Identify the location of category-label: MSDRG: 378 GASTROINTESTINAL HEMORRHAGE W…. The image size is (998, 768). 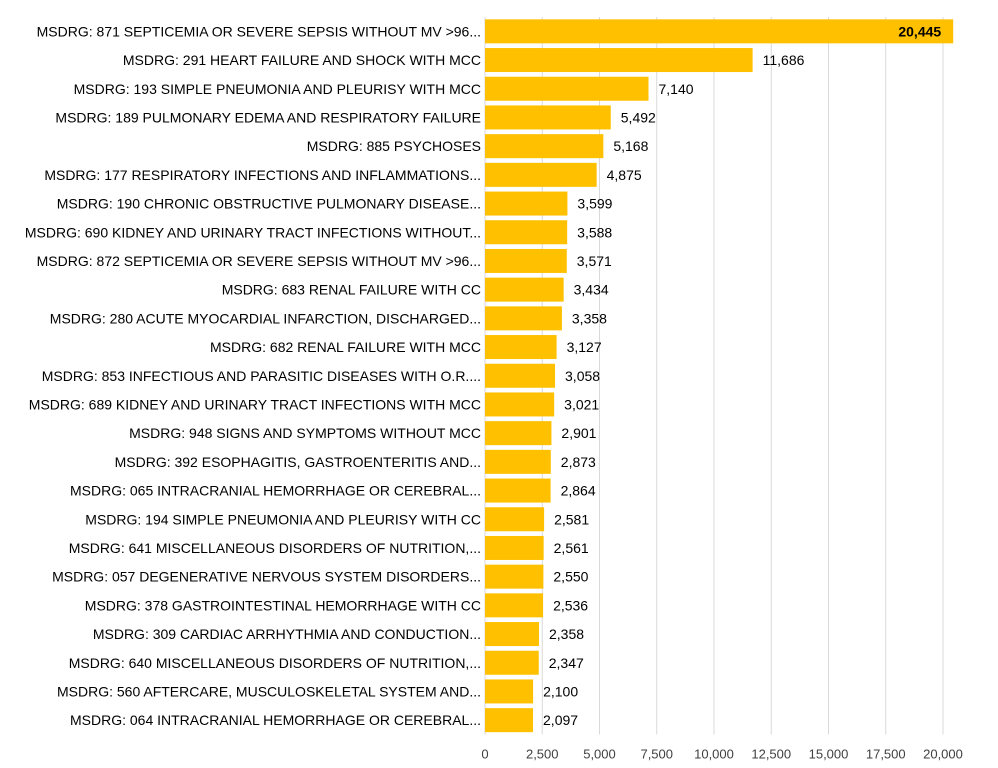
(283, 605).